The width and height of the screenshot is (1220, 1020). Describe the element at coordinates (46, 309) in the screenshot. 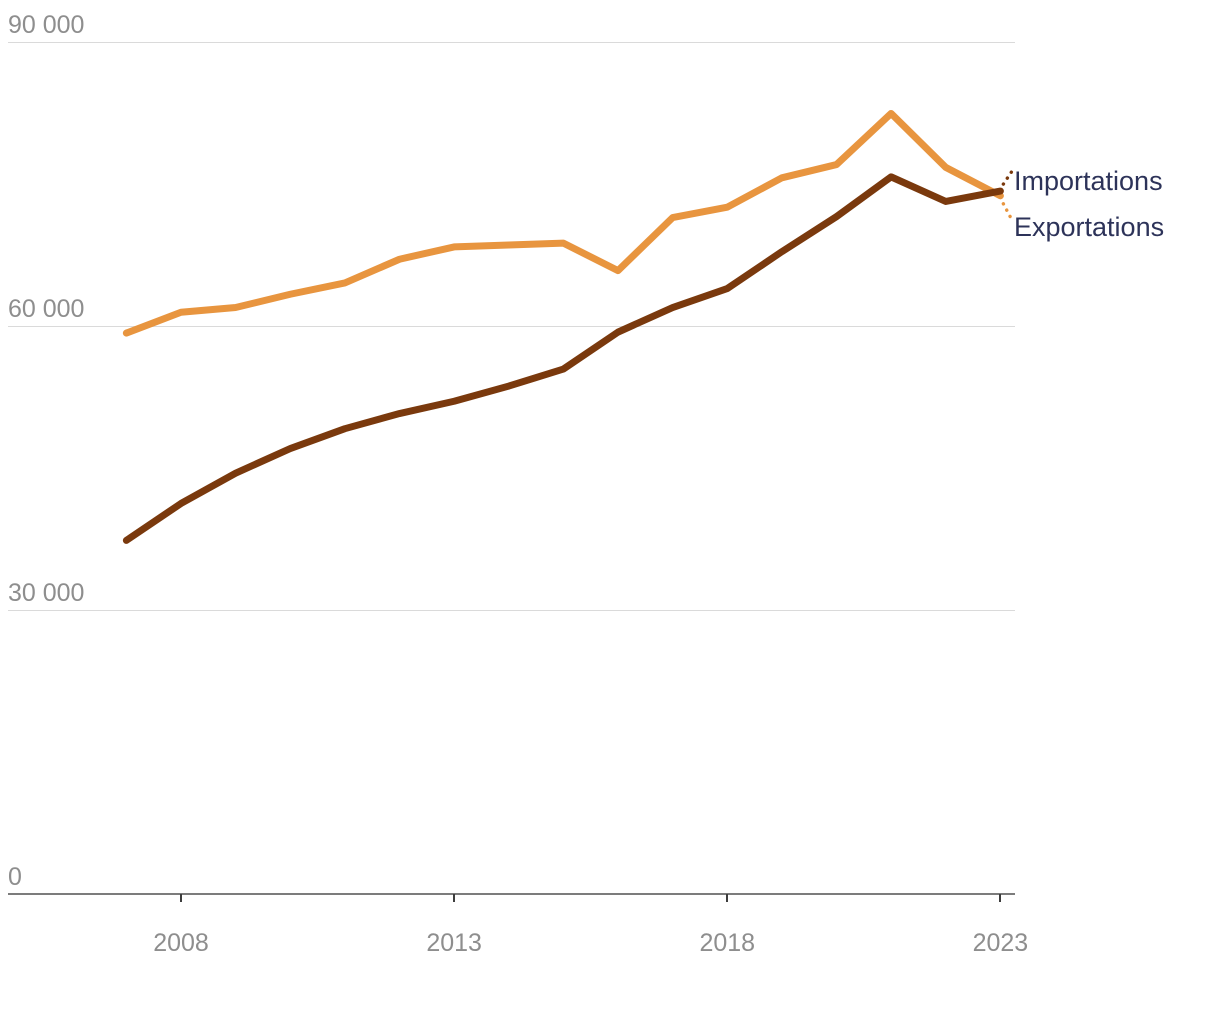

I see `y-axis-label: 60 000` at that location.